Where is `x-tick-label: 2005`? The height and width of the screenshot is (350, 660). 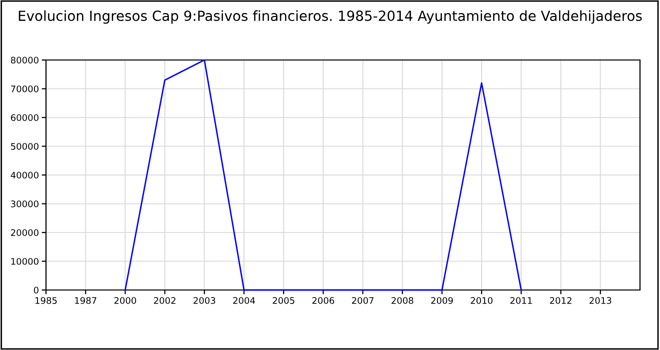 x-tick-label: 2005 is located at coordinates (283, 300).